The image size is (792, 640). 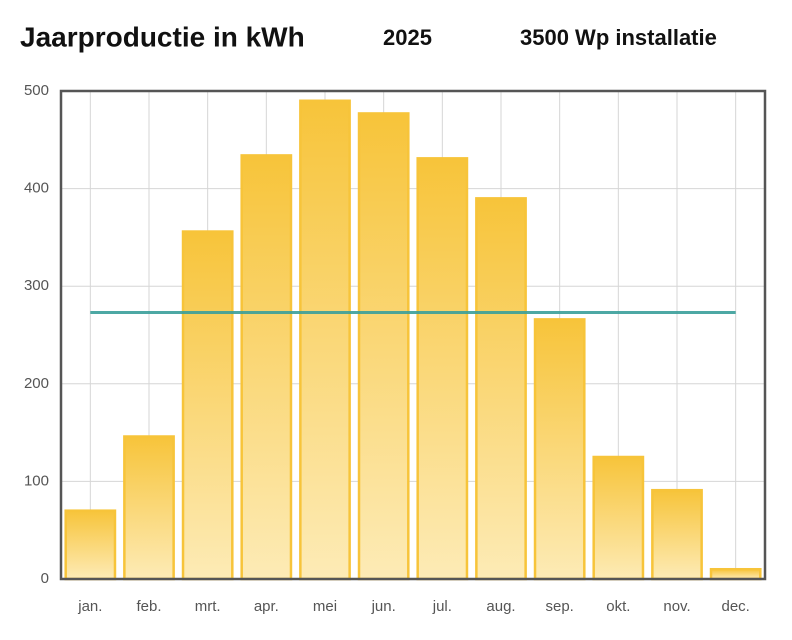 What do you see at coordinates (407, 37) in the screenshot?
I see `chart-subtitle: 2025` at bounding box center [407, 37].